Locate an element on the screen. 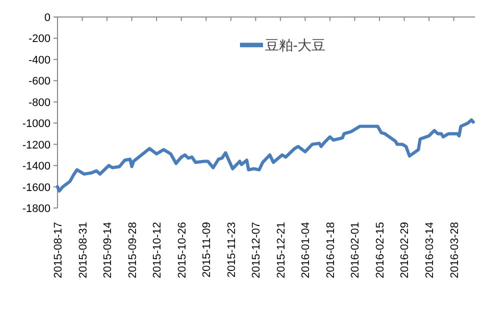  y-tick-label: -800 is located at coordinates (39, 102).